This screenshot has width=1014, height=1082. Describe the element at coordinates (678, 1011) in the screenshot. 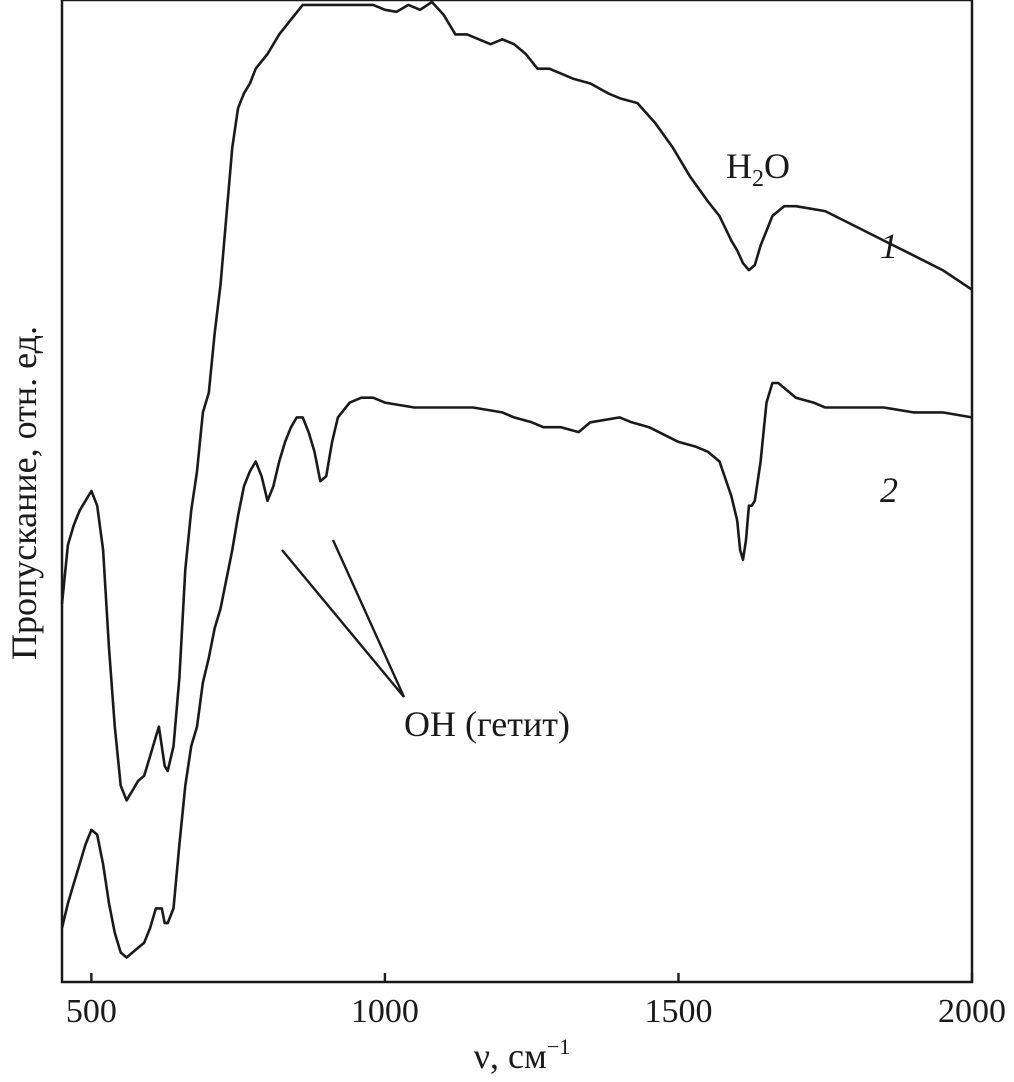

I see `x-tick-label: 1500` at that location.